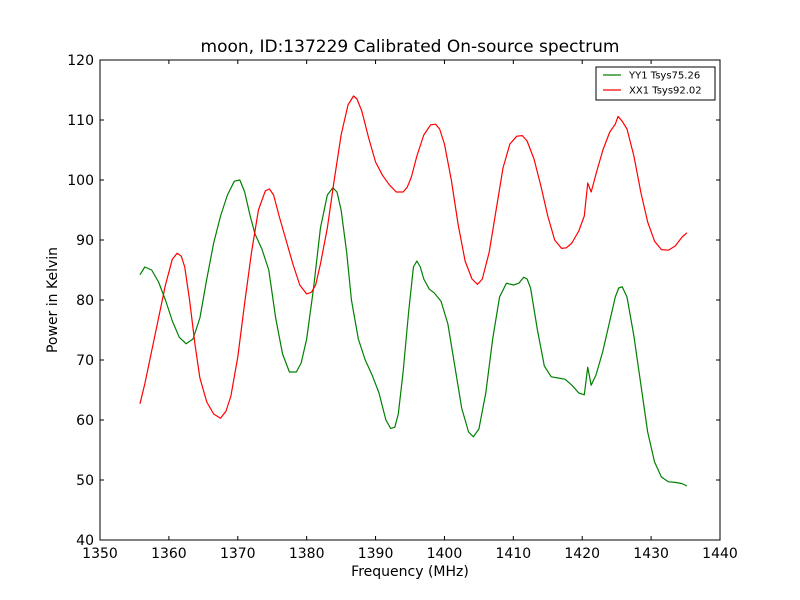  I want to click on y-tick-label: 120, so click(80, 61).